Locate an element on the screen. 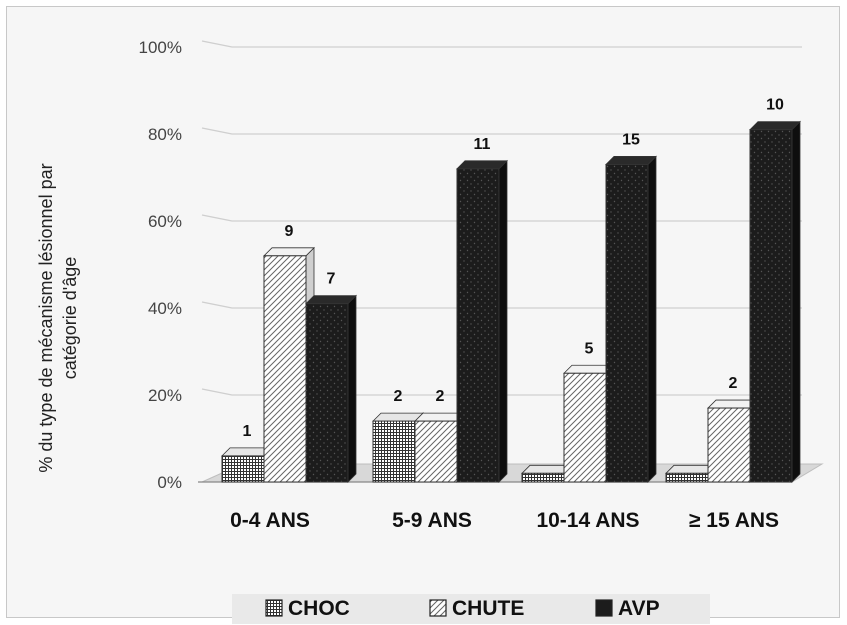 This screenshot has height=625, width=847. category-label-0: 0-4 ANS is located at coordinates (270, 520).